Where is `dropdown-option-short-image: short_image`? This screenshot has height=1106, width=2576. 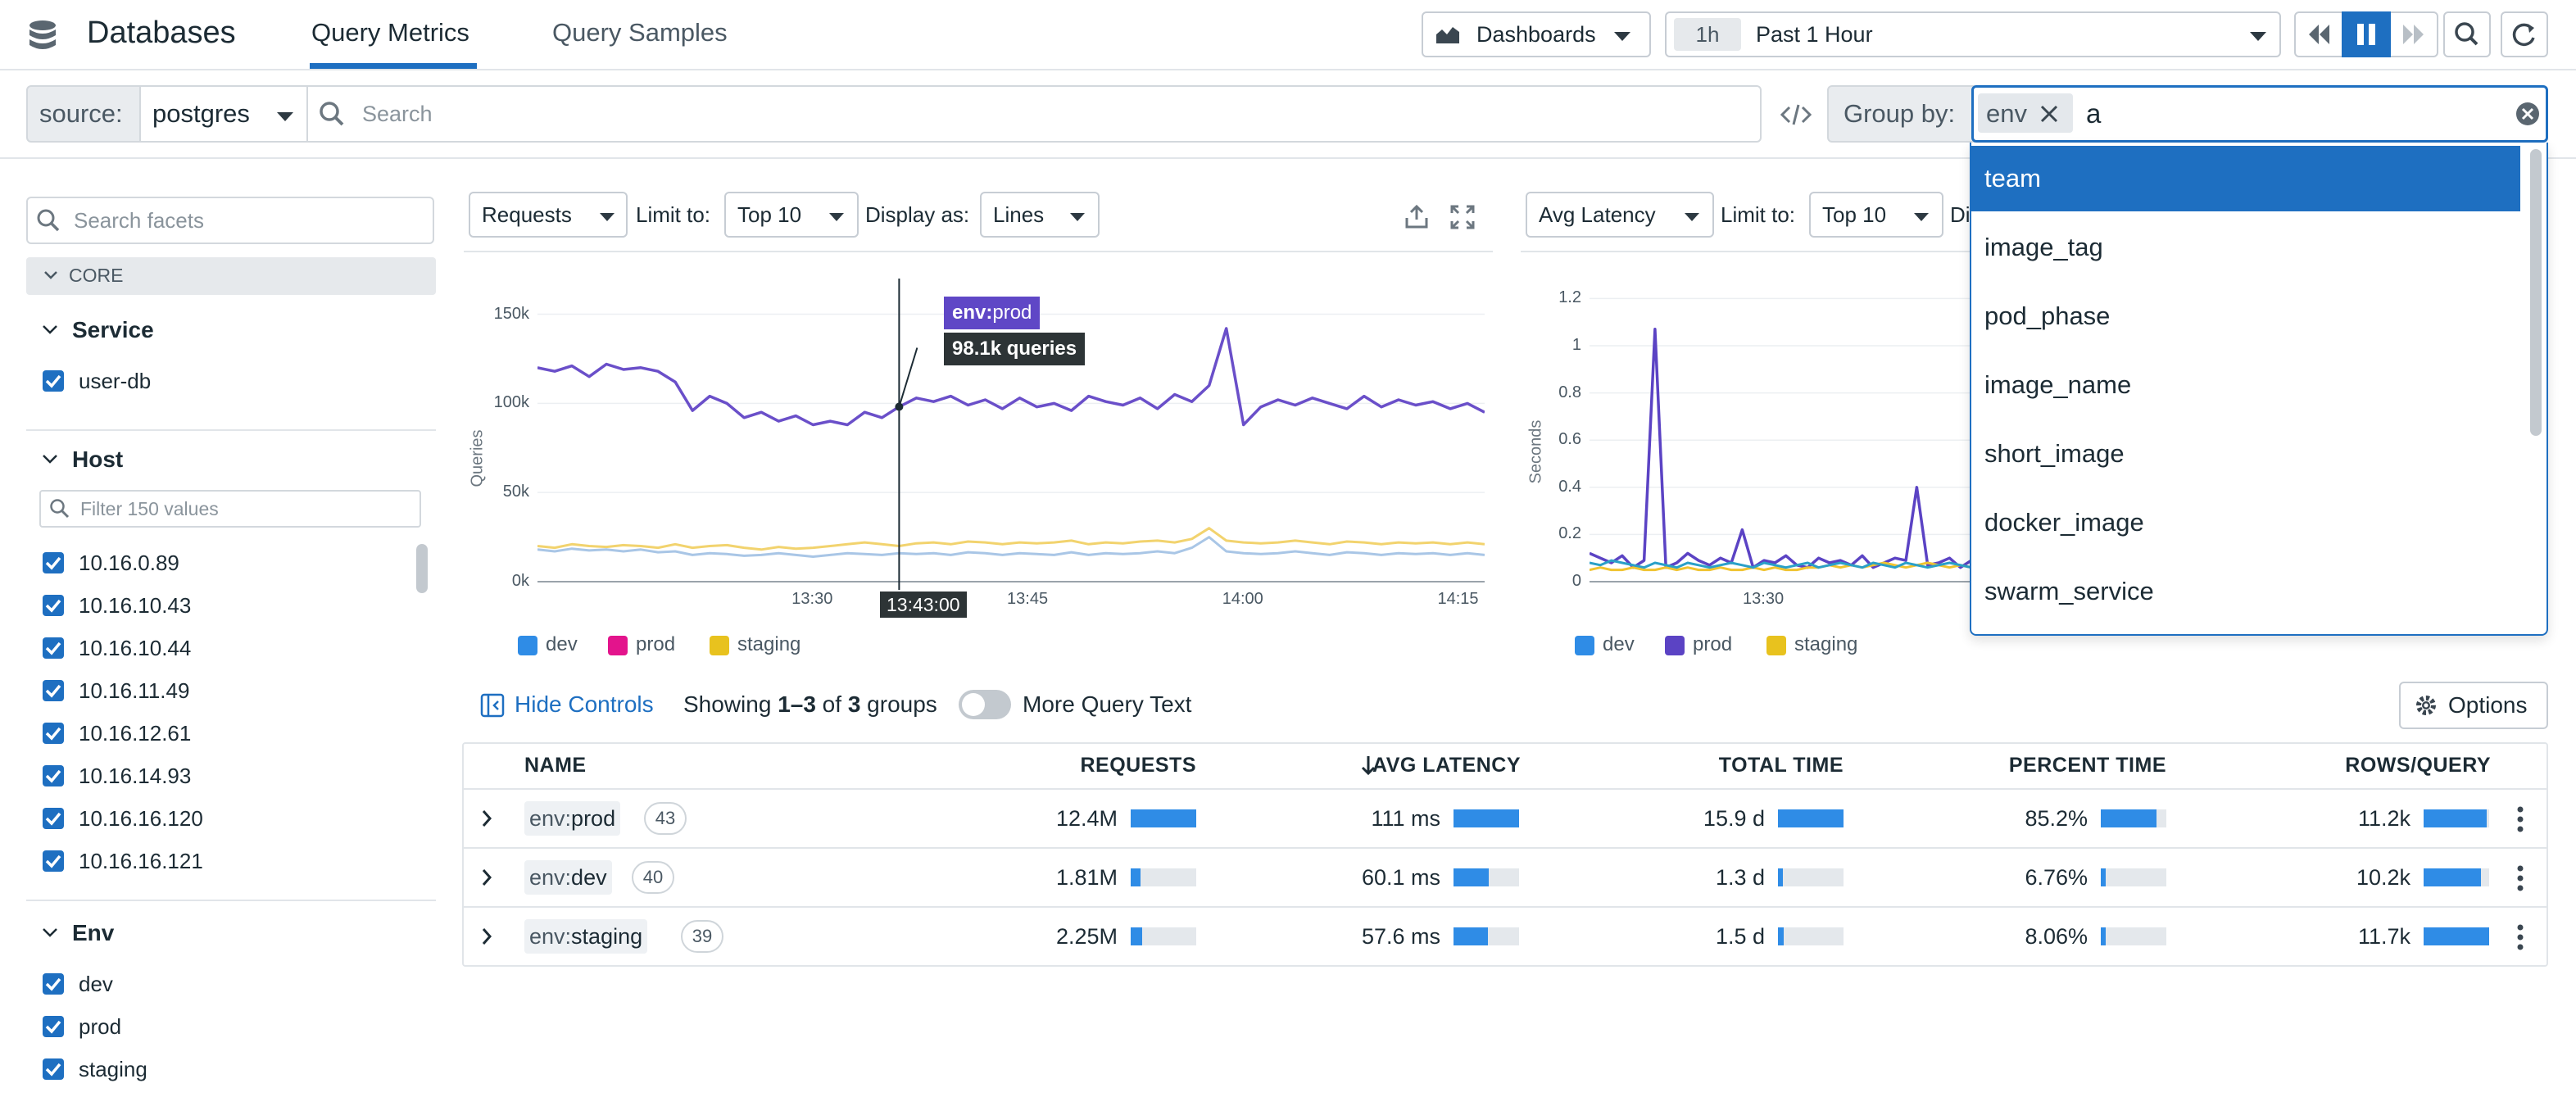
dropdown-option-short-image: short_image is located at coordinates (2054, 453).